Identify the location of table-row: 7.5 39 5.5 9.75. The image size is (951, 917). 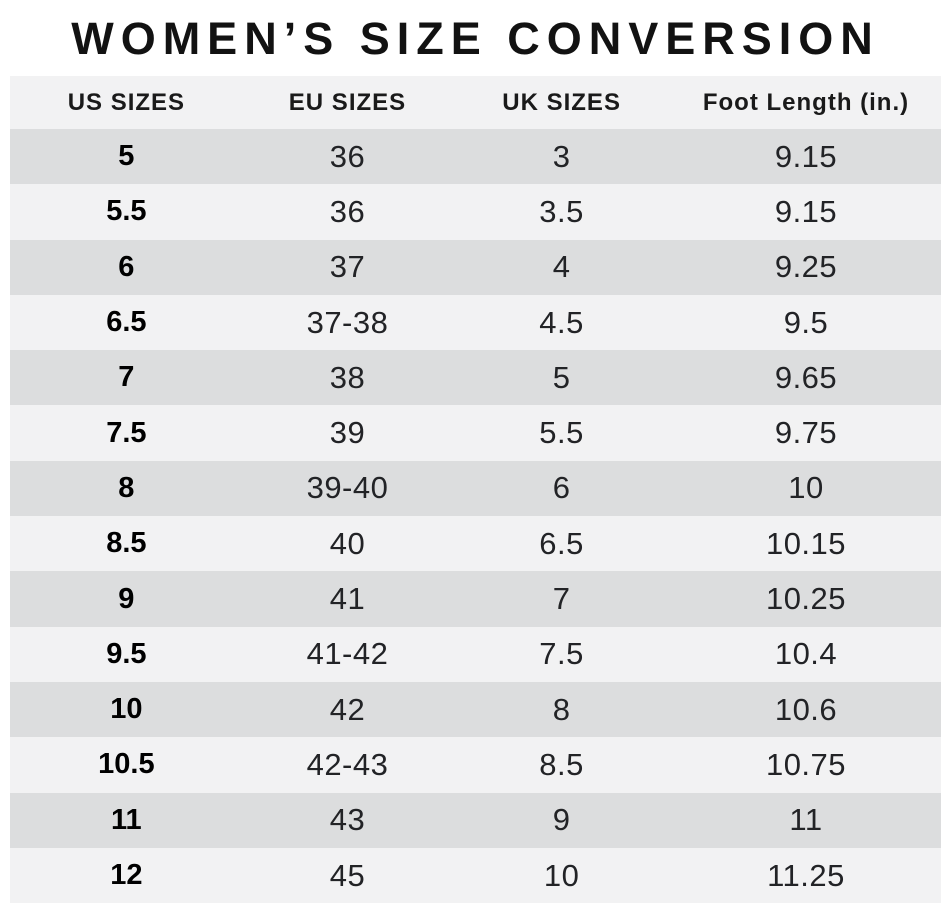
(475, 433).